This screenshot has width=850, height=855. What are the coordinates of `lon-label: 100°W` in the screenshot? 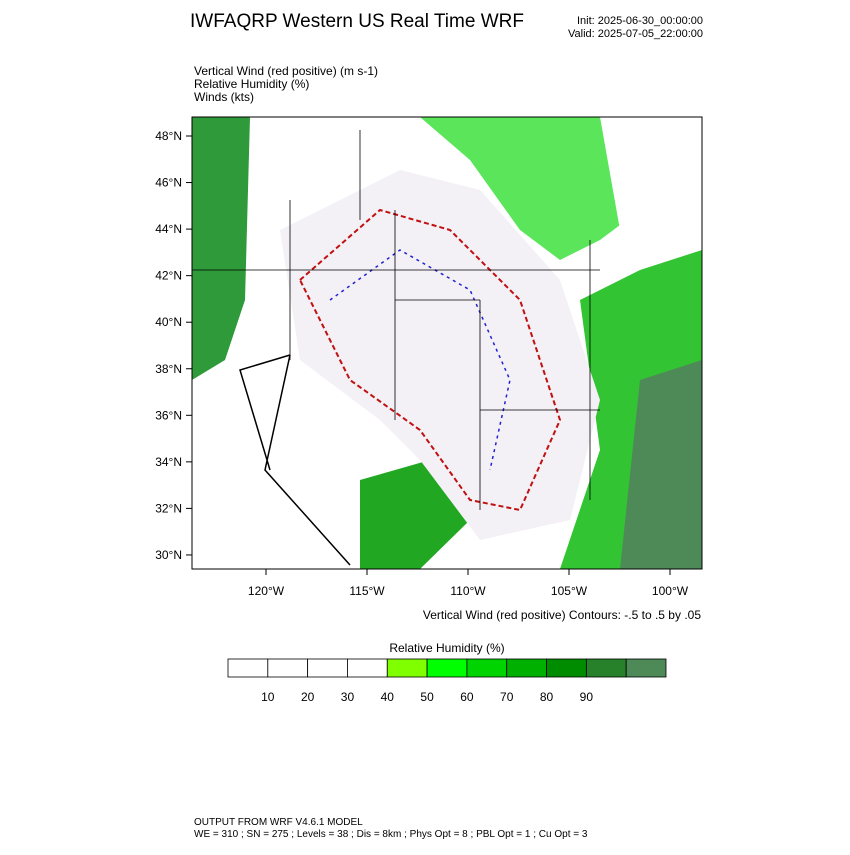 It's located at (670, 591).